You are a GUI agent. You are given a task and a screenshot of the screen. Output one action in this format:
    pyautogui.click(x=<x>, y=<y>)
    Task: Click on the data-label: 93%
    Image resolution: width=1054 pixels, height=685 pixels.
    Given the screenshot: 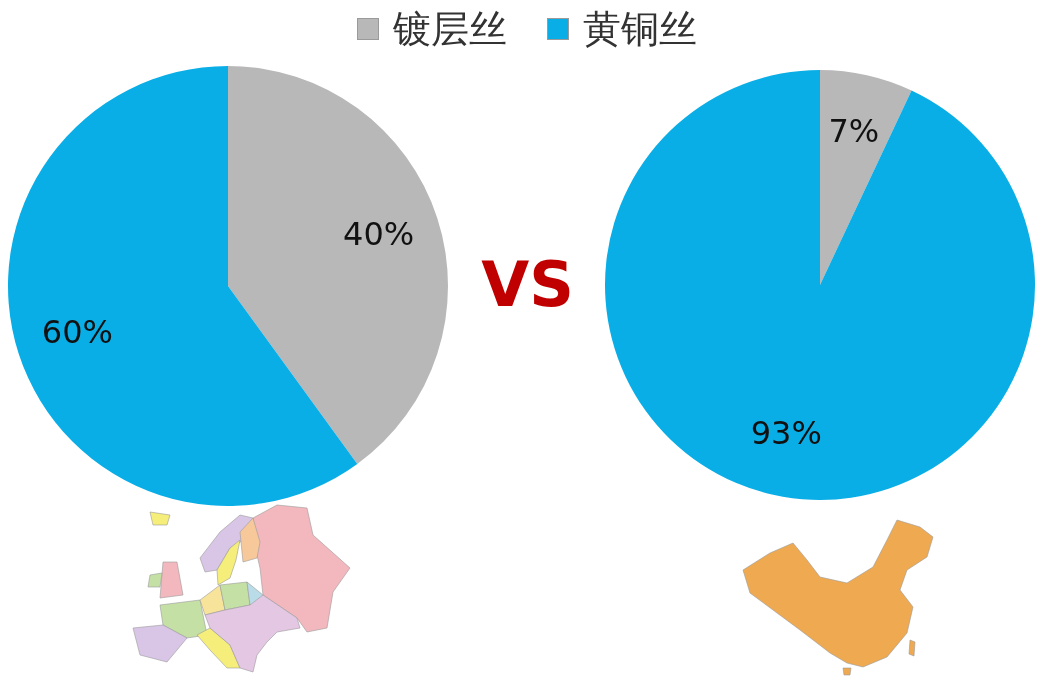 What is the action you would take?
    pyautogui.click(x=786, y=433)
    